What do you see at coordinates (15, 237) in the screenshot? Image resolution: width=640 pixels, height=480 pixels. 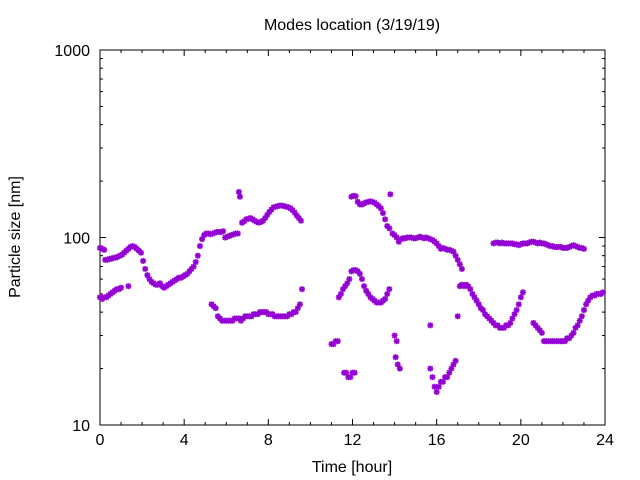 I see `y-axis-label: Particle size [nm]` at bounding box center [15, 237].